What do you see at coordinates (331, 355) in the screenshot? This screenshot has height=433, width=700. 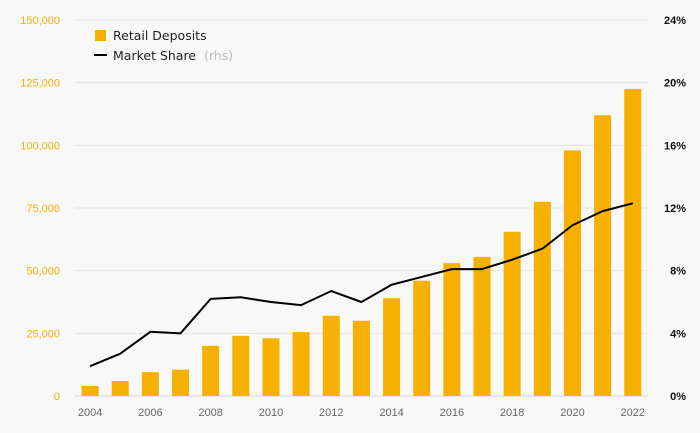 I see `bar-2012` at bounding box center [331, 355].